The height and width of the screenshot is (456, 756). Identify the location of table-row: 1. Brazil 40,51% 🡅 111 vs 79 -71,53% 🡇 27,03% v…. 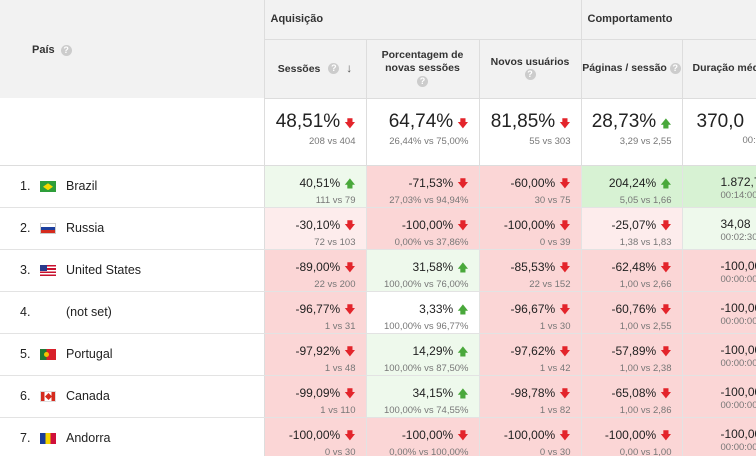
(378, 186).